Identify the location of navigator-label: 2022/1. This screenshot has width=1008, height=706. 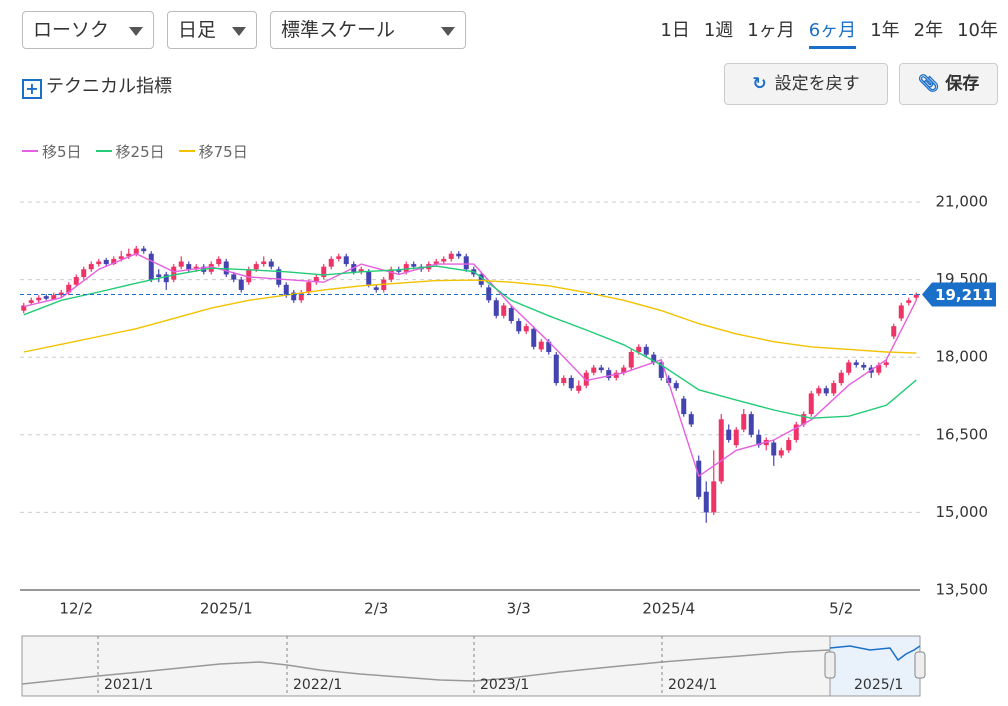
(317, 685).